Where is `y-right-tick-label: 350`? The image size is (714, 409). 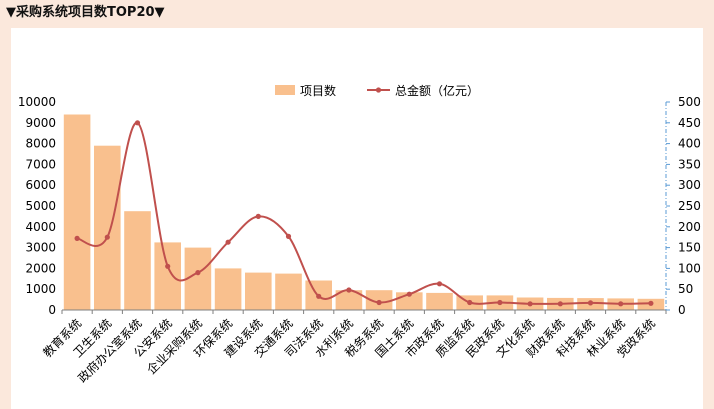
y-right-tick-label: 350 is located at coordinates (689, 164).